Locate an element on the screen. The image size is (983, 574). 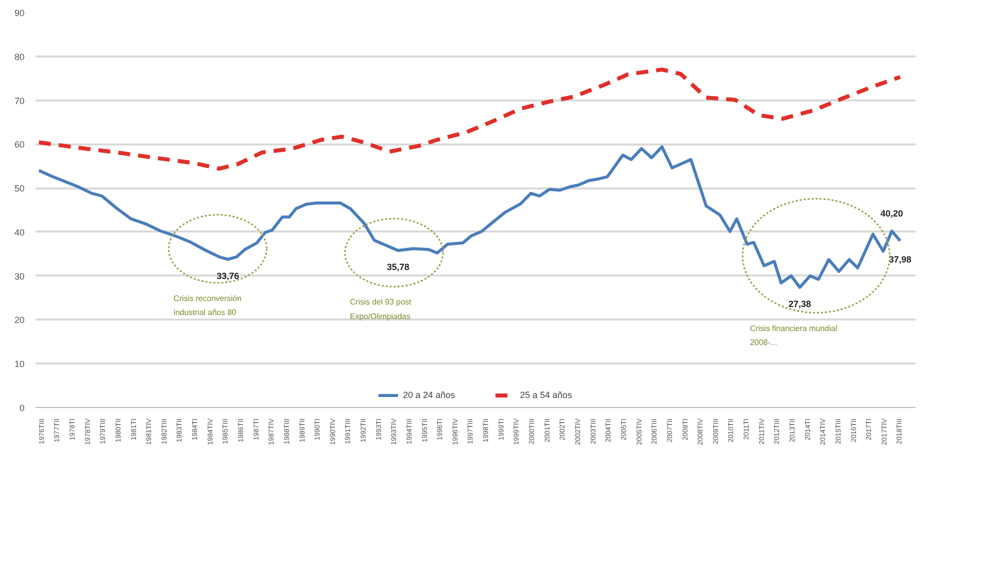
y-tick-label: 50 is located at coordinates (19, 189).